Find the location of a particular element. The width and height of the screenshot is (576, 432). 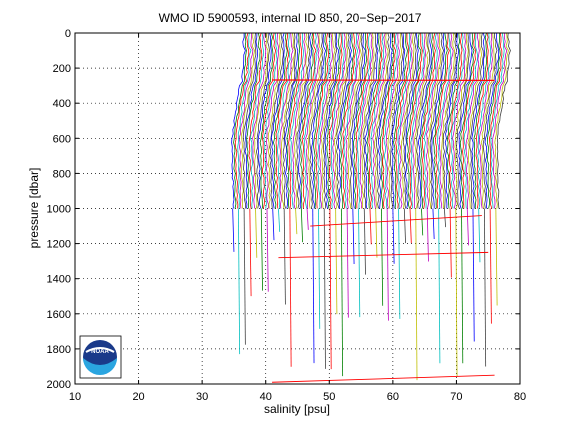

y-tick-label: 0 is located at coordinates (68, 34).